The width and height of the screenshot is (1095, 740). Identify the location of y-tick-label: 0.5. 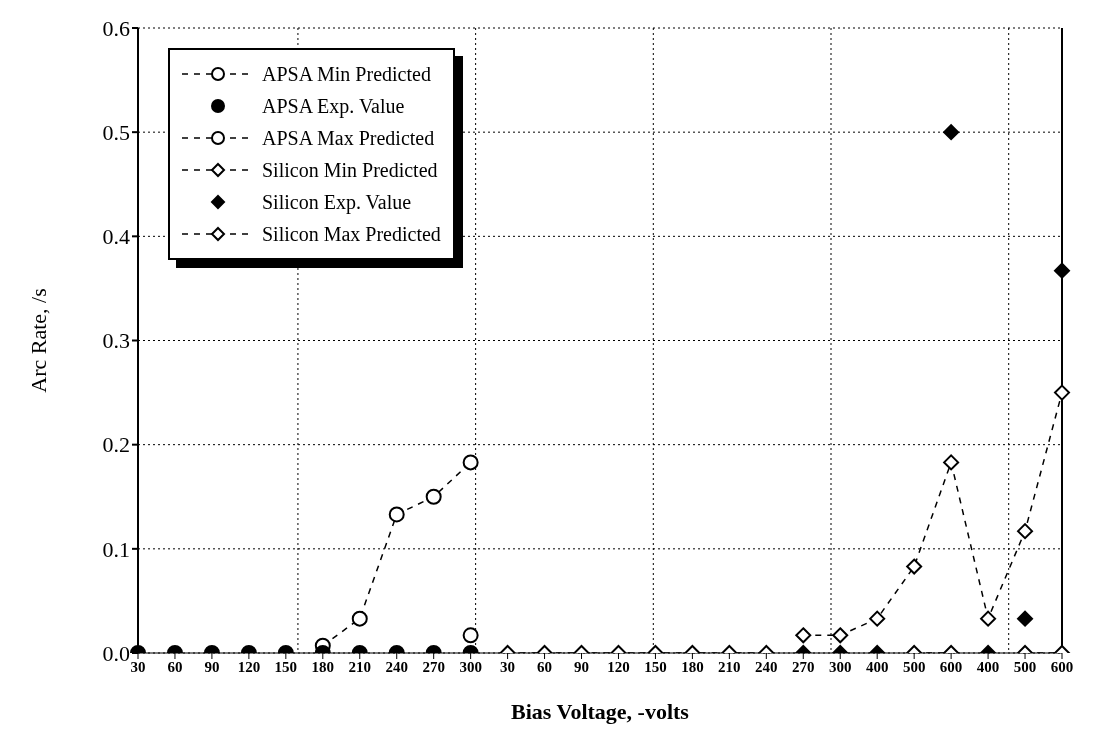
(116, 132).